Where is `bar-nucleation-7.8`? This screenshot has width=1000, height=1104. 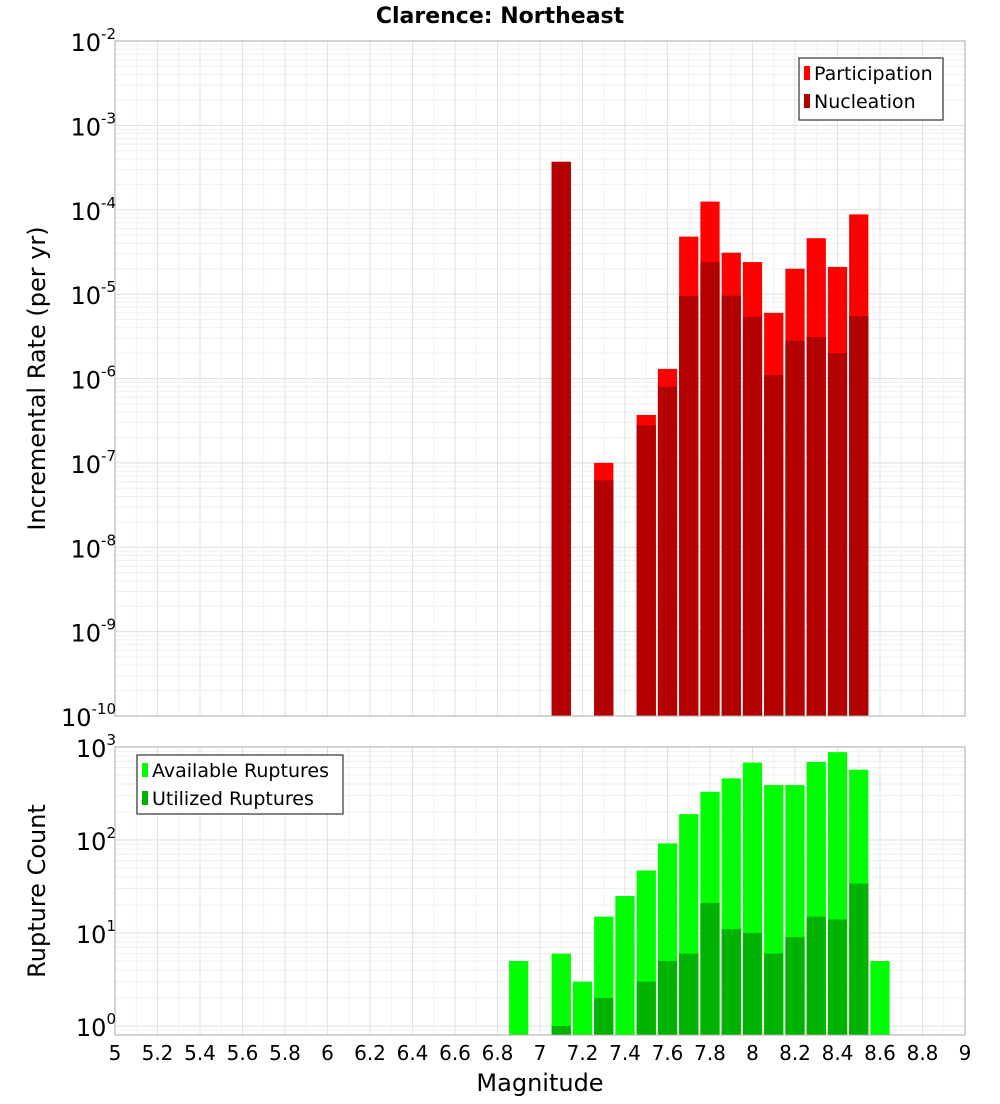 bar-nucleation-7.8 is located at coordinates (710, 489).